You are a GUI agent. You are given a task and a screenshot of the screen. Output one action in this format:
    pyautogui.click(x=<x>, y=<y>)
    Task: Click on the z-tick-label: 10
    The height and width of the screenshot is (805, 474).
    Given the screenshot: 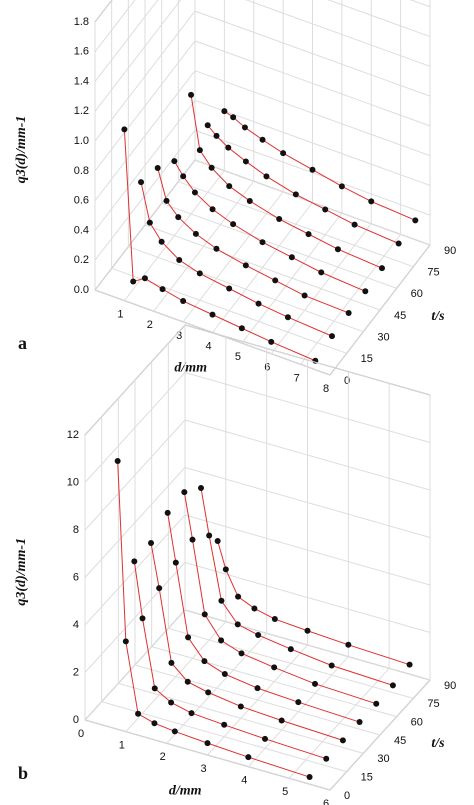 What is the action you would take?
    pyautogui.click(x=73, y=482)
    